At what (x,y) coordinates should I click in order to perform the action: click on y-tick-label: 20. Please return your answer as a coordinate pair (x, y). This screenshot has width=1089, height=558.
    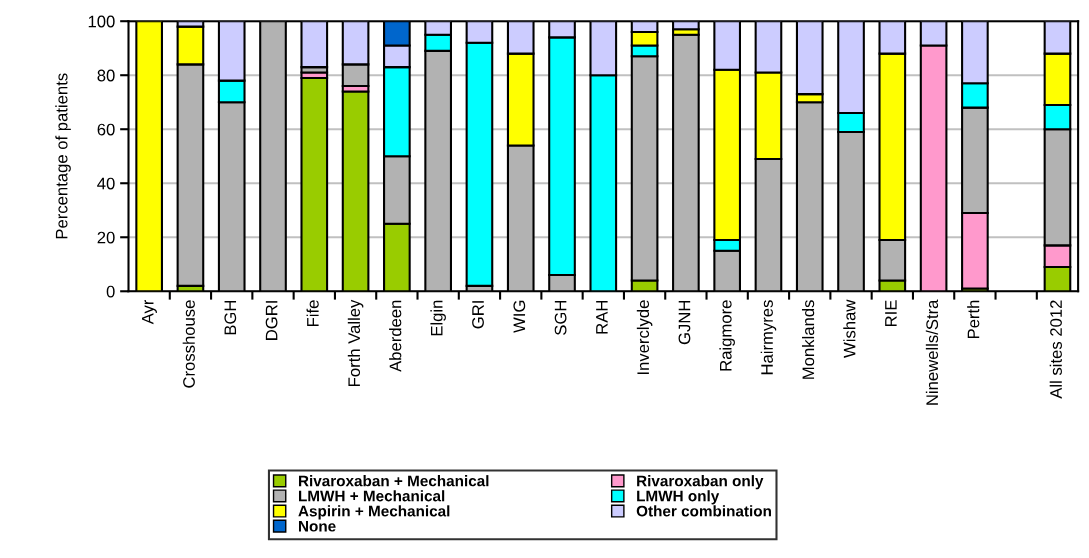
    Looking at the image, I should click on (106, 237).